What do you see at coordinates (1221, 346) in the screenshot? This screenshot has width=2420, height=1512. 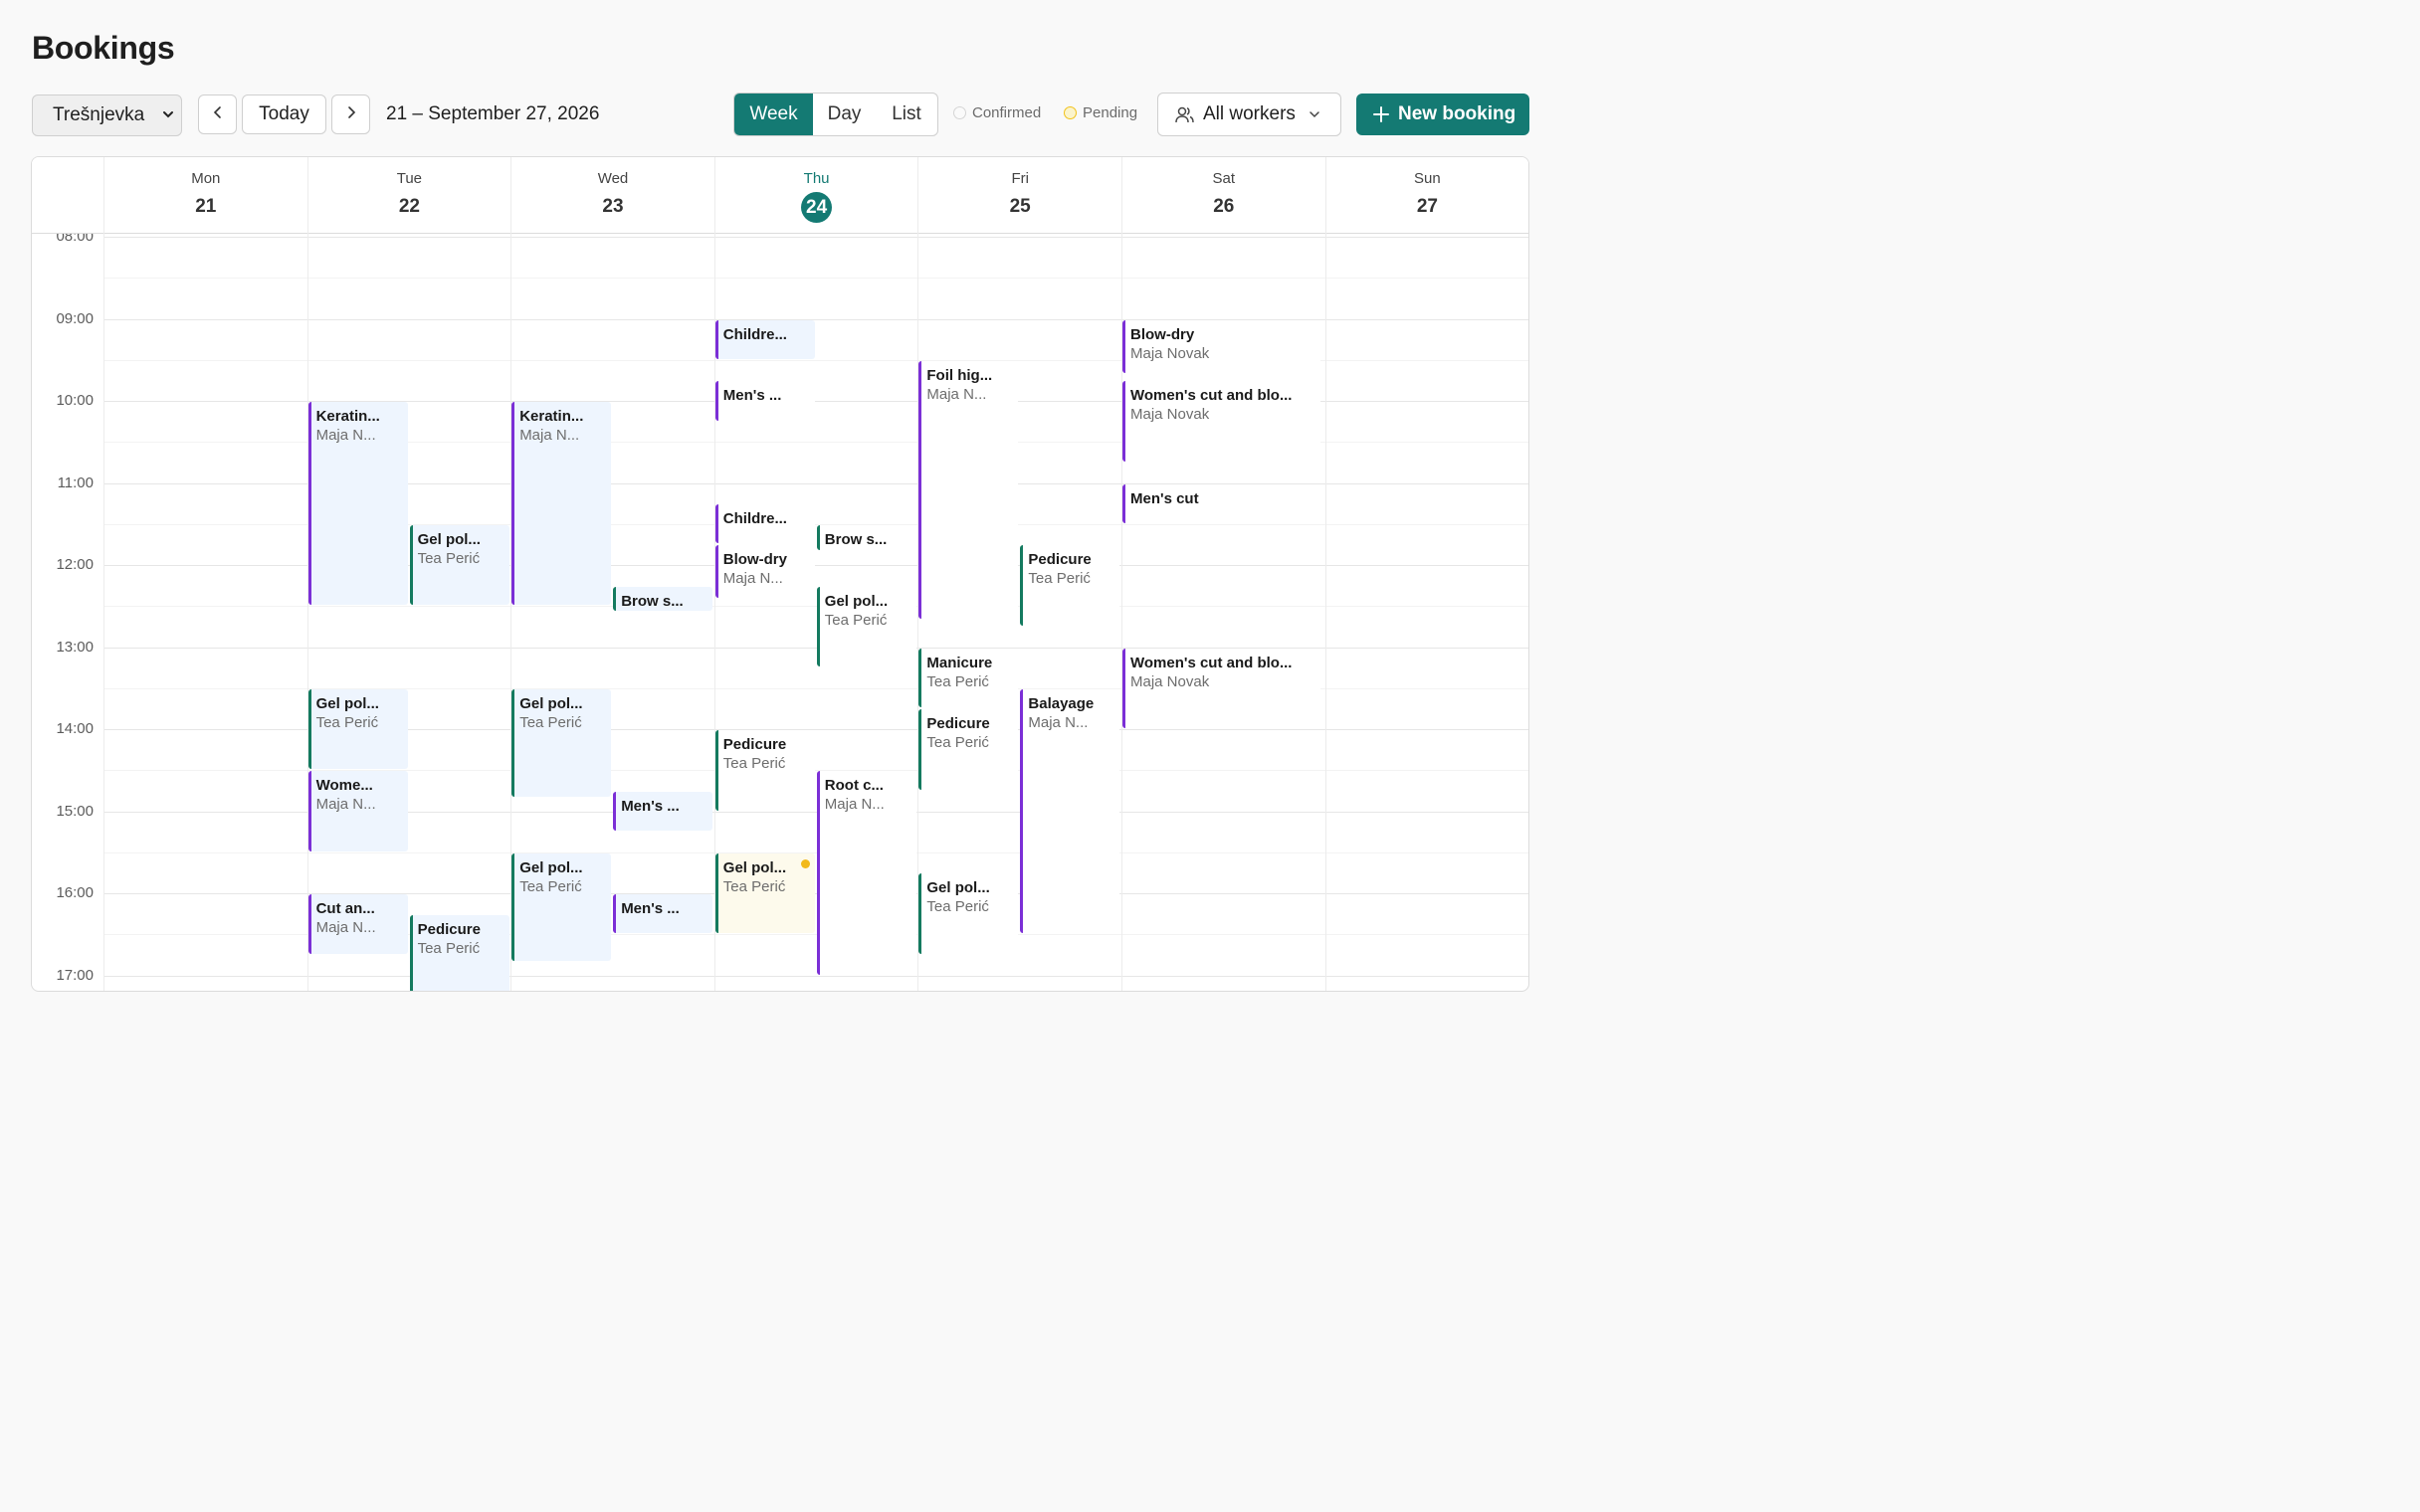 I see `booking-event: Blow-dry Maja Novak` at bounding box center [1221, 346].